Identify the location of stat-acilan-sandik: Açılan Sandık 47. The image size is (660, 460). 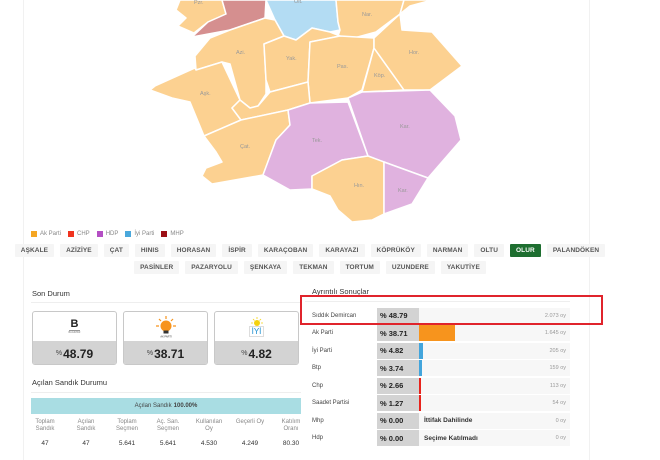
(86, 433).